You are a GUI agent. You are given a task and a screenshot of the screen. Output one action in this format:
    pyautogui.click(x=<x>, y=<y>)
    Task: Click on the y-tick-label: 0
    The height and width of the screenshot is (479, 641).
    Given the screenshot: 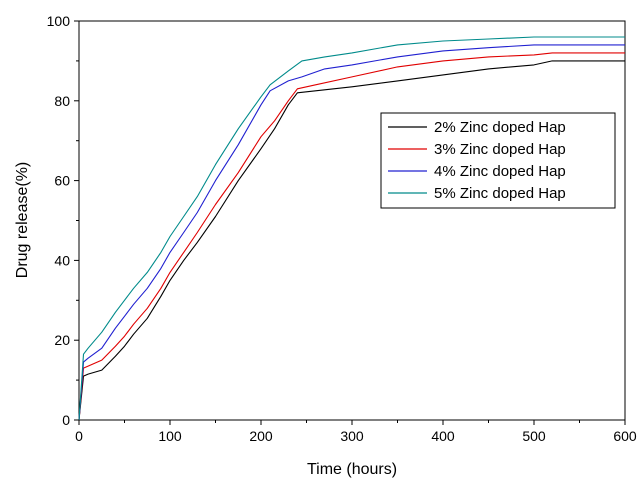 What is the action you would take?
    pyautogui.click(x=66, y=420)
    